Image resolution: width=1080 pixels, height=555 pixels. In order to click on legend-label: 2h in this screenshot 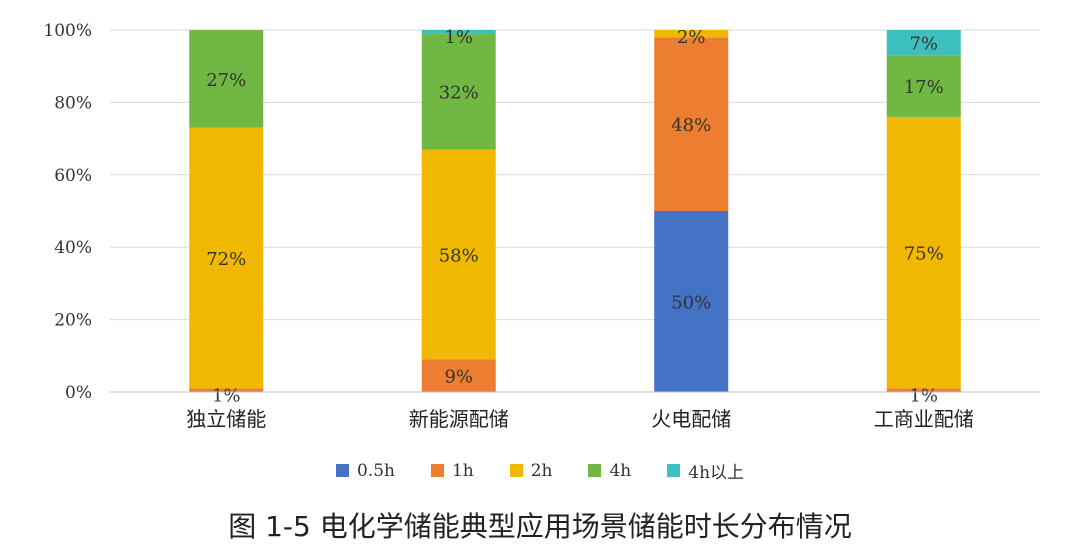, I will do `click(541, 470)`.